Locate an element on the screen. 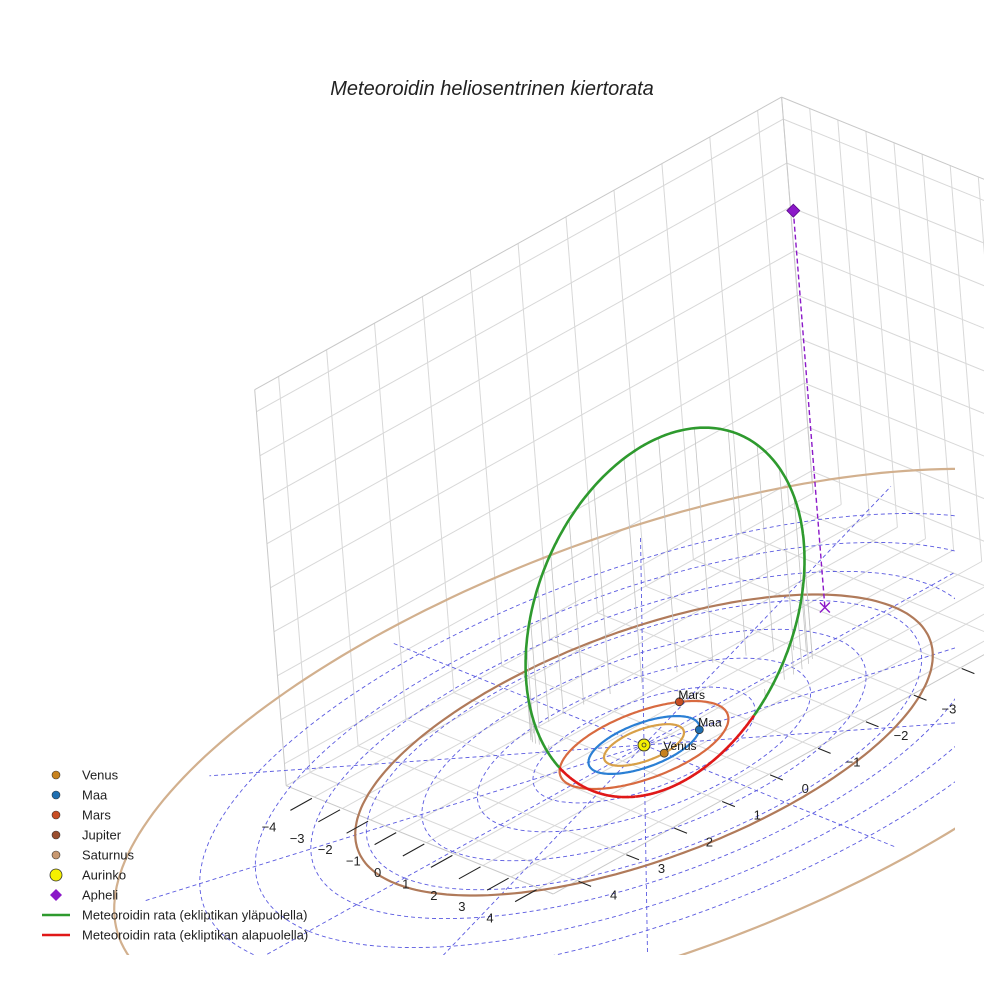 This screenshot has height=984, width=984. planet-label-venus: Venus is located at coordinates (679, 746).